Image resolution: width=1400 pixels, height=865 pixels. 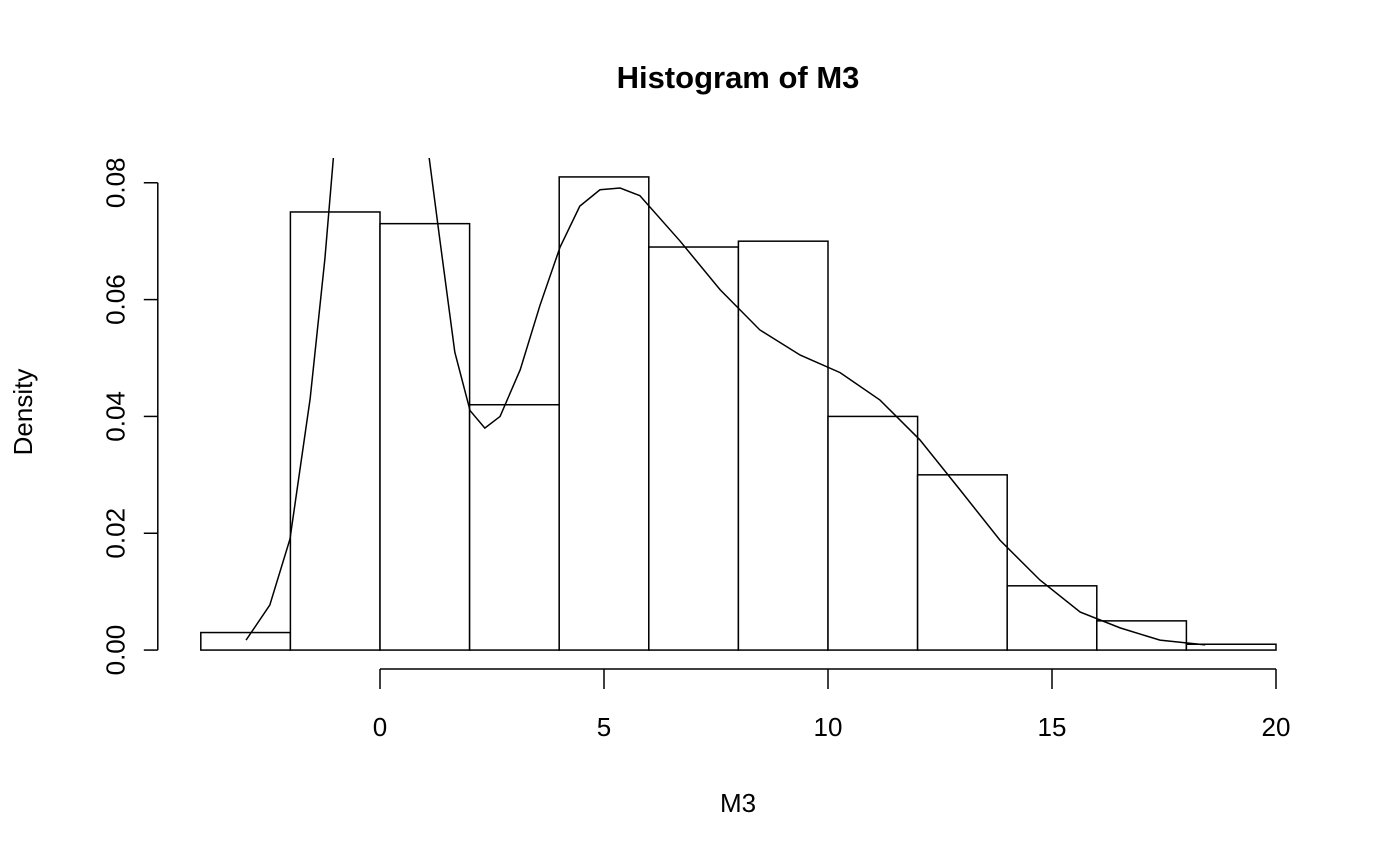 What do you see at coordinates (116, 299) in the screenshot?
I see `y-tick-label: 0.06` at bounding box center [116, 299].